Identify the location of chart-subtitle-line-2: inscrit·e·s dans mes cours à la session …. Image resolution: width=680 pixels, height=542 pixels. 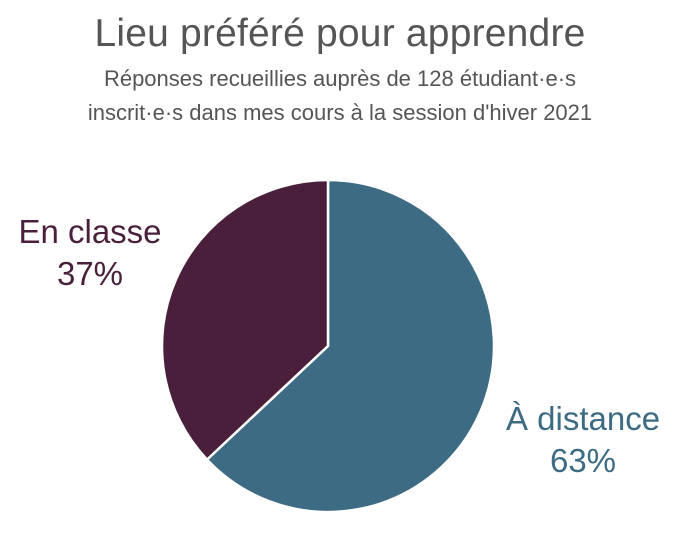
(340, 112).